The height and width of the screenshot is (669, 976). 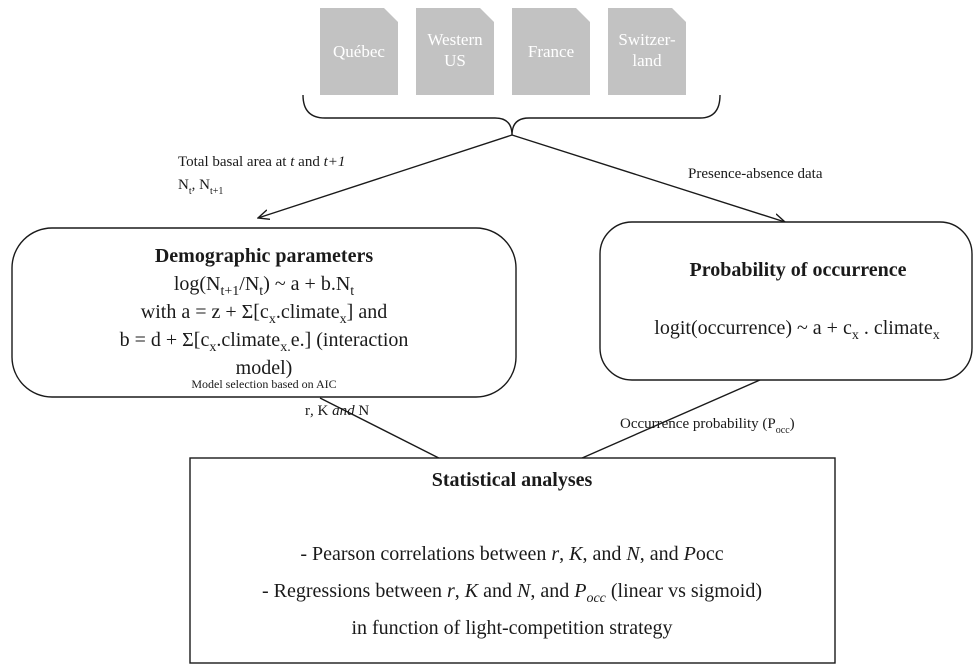 I want to click on text-run: (linear vs sigmoid), so click(x=684, y=591).